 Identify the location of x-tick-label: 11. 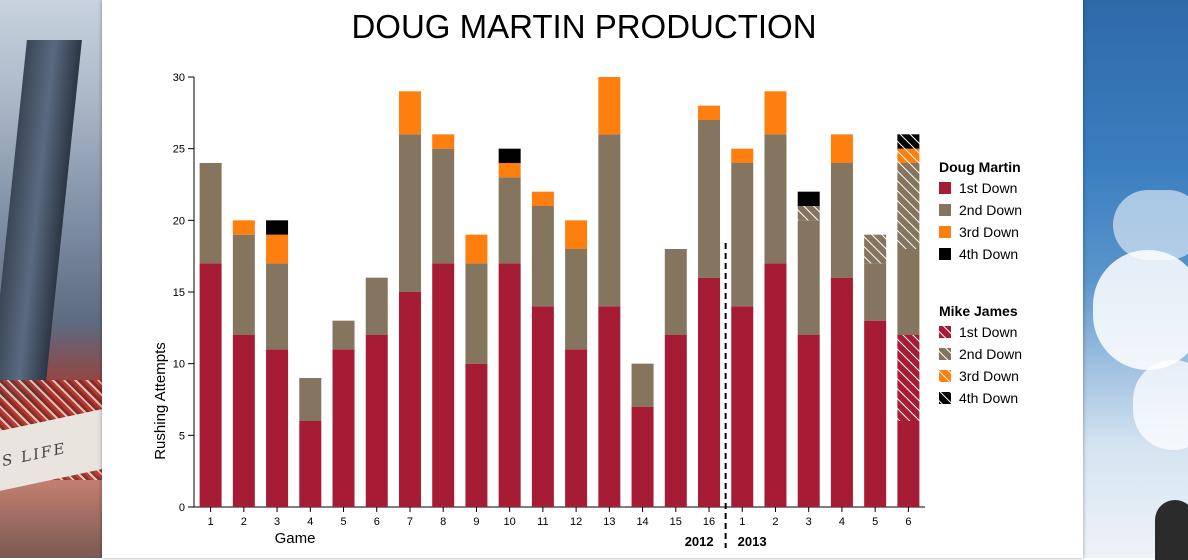
(542, 522).